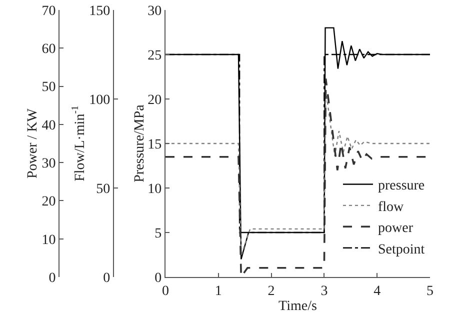  What do you see at coordinates (155, 56) in the screenshot?
I see `y-tick-label: 25` at bounding box center [155, 56].